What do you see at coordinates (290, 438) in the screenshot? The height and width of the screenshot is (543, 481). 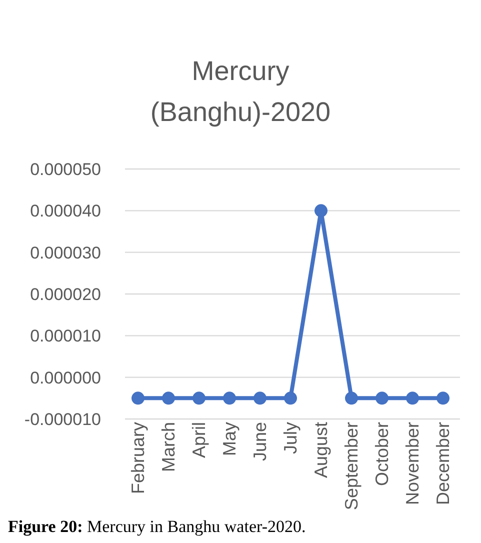 I see `x-tick-label: July` at bounding box center [290, 438].